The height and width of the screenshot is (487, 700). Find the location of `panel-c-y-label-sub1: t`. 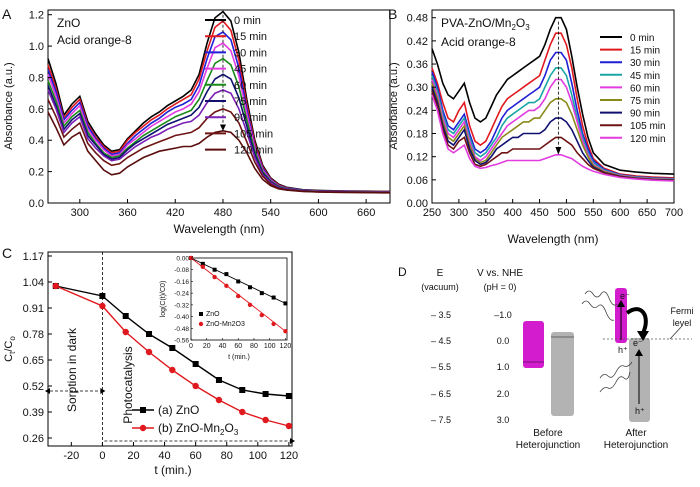

panel-c-y-label-sub1: t is located at coordinates (12, 352).